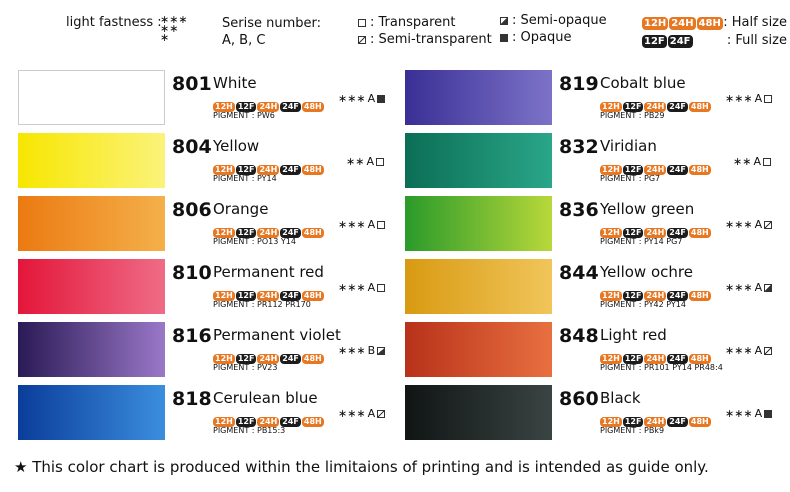 The height and width of the screenshot is (492, 790). I want to click on size-label: : Half size, so click(755, 22).